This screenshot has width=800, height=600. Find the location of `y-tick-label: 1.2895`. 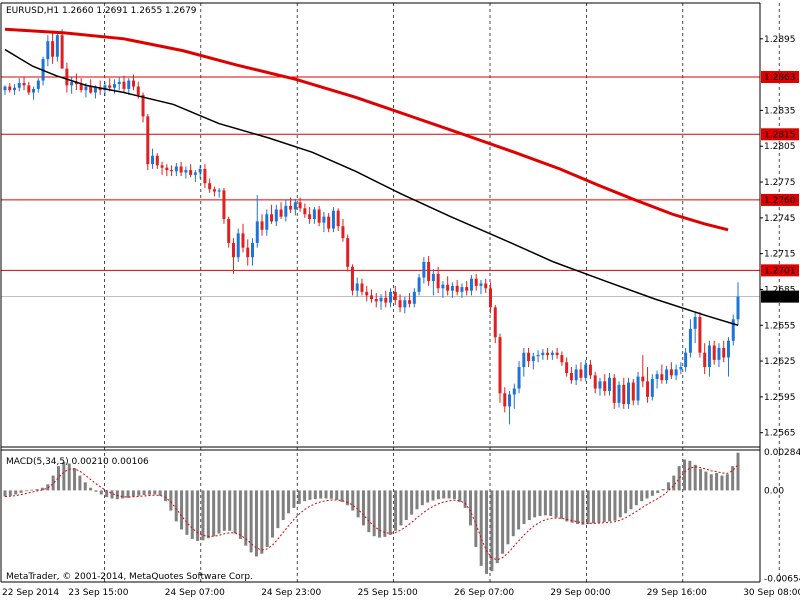

y-tick-label: 1.2895 is located at coordinates (780, 40).